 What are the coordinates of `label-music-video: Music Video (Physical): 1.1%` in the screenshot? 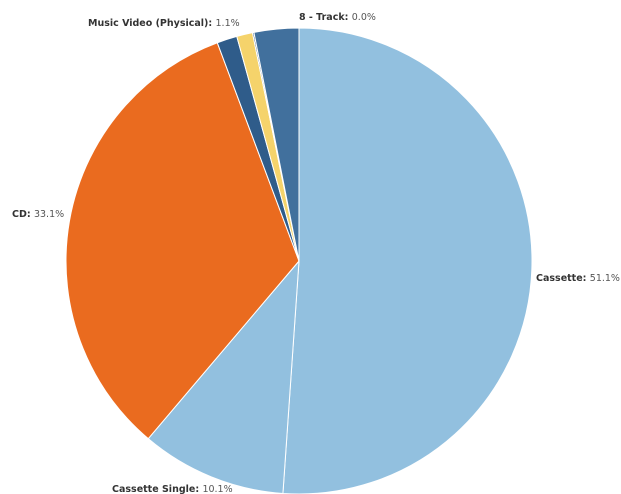 It's located at (164, 23).